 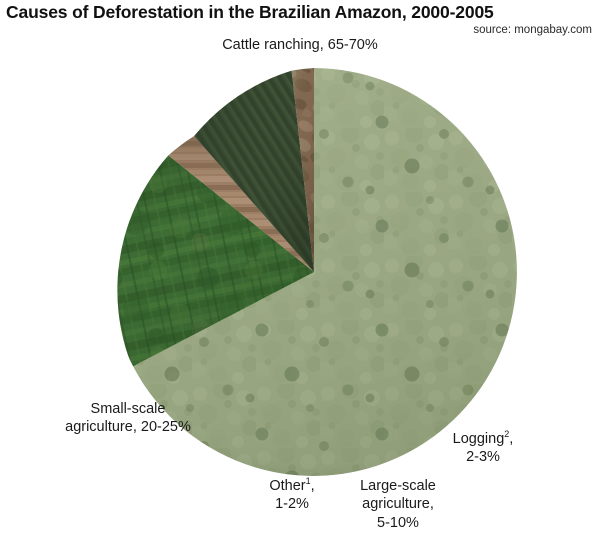 I want to click on slice-label-other-value: 1-2%, so click(x=292, y=504).